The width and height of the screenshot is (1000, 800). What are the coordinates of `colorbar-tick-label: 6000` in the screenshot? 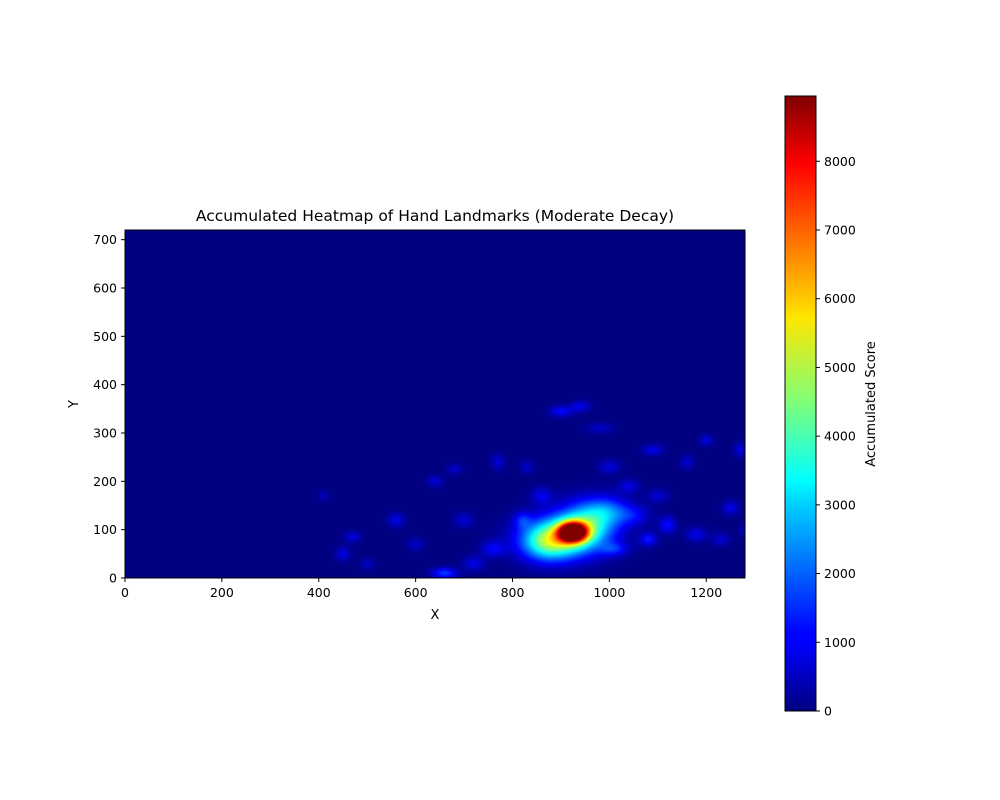 It's located at (840, 298).